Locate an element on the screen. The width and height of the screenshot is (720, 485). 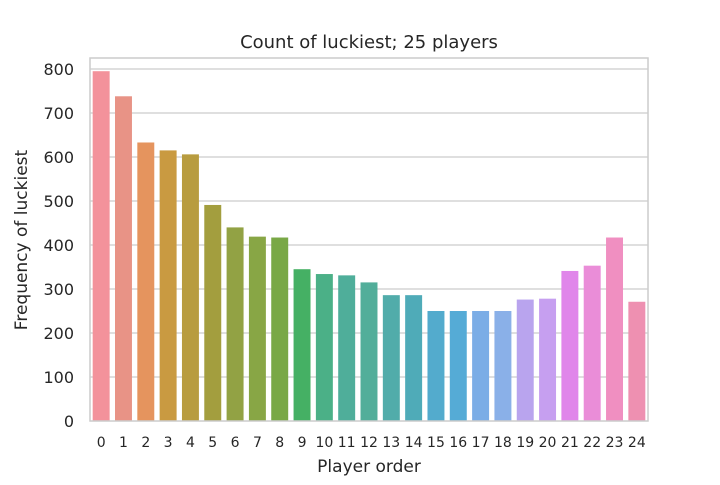
y-tick-label: 0 is located at coordinates (69, 421).